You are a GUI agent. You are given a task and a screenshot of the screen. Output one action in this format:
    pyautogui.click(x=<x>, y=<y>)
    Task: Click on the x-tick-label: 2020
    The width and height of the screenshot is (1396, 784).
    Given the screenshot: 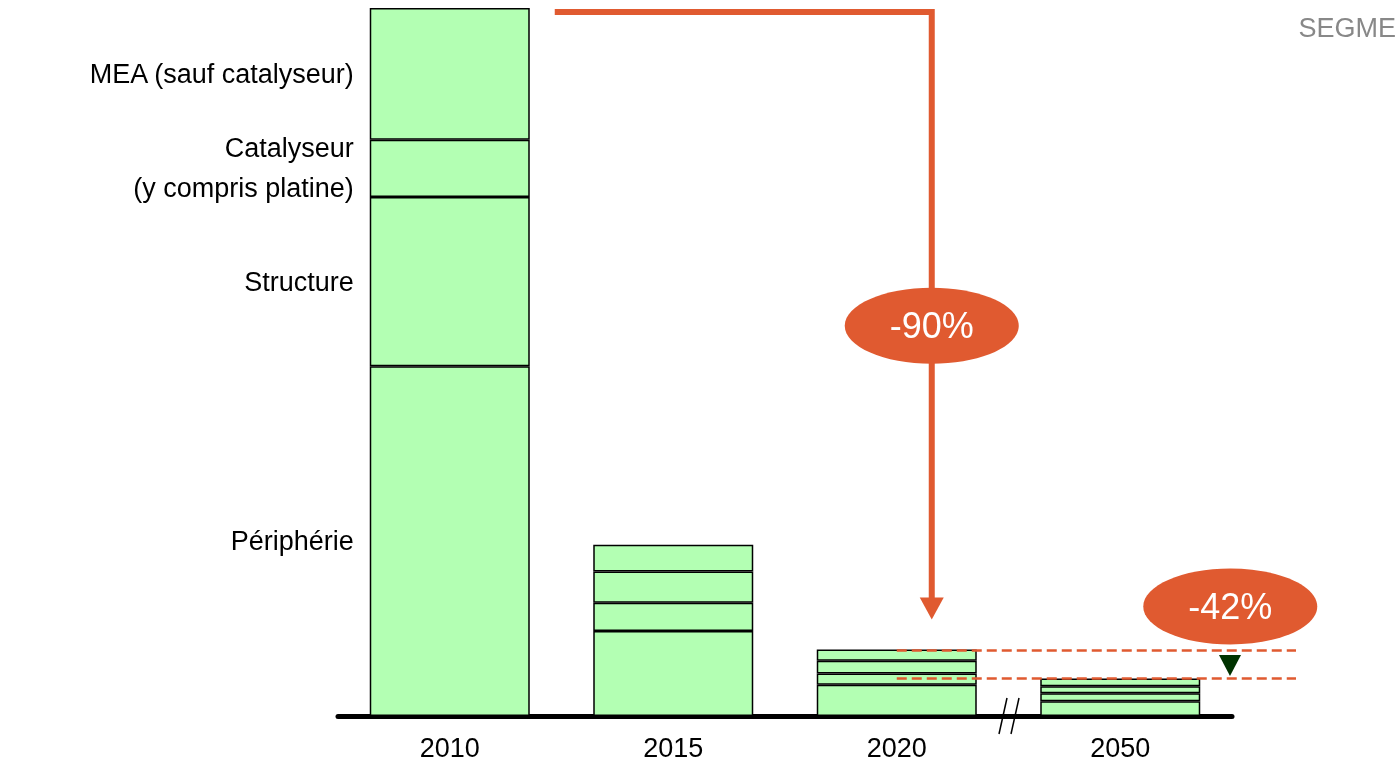 What is the action you would take?
    pyautogui.click(x=896, y=747)
    